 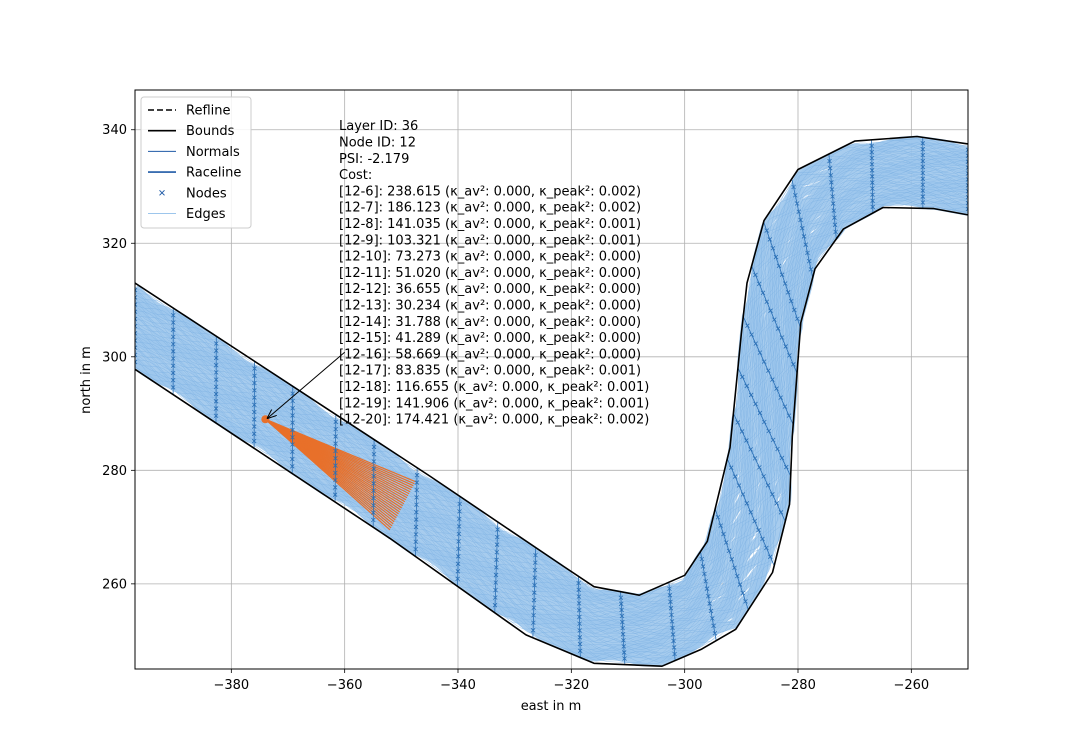 What do you see at coordinates (114, 130) in the screenshot?
I see `y-tick-label: 340` at bounding box center [114, 130].